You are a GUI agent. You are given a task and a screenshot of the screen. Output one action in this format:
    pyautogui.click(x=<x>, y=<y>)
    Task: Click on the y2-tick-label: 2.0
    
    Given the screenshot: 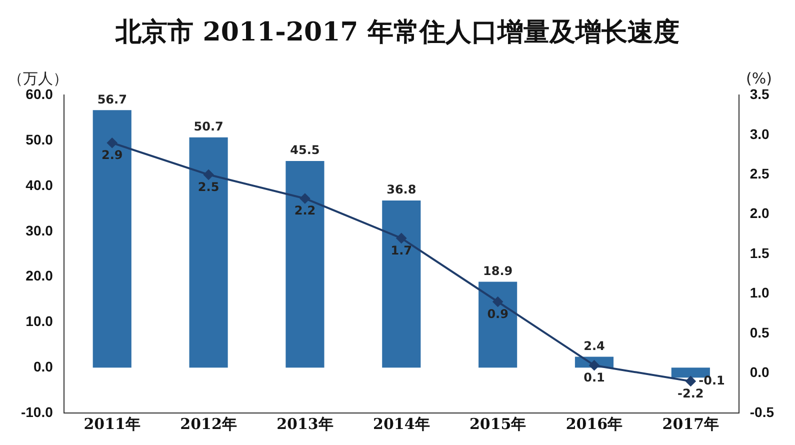 What is the action you would take?
    pyautogui.click(x=760, y=213)
    